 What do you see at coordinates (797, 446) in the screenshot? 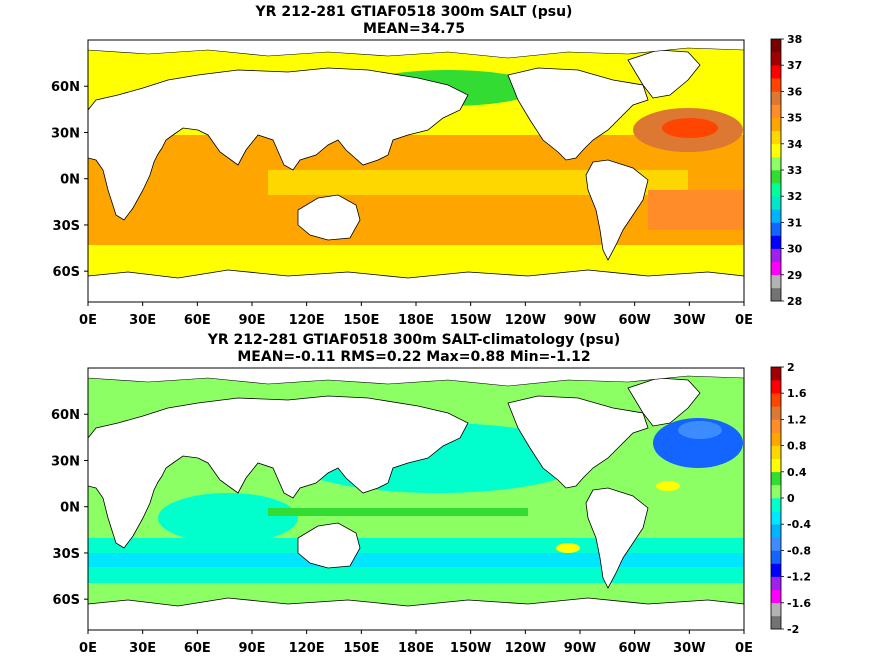
I see `anomaly-colorbar-label: 0.8` at bounding box center [797, 446].